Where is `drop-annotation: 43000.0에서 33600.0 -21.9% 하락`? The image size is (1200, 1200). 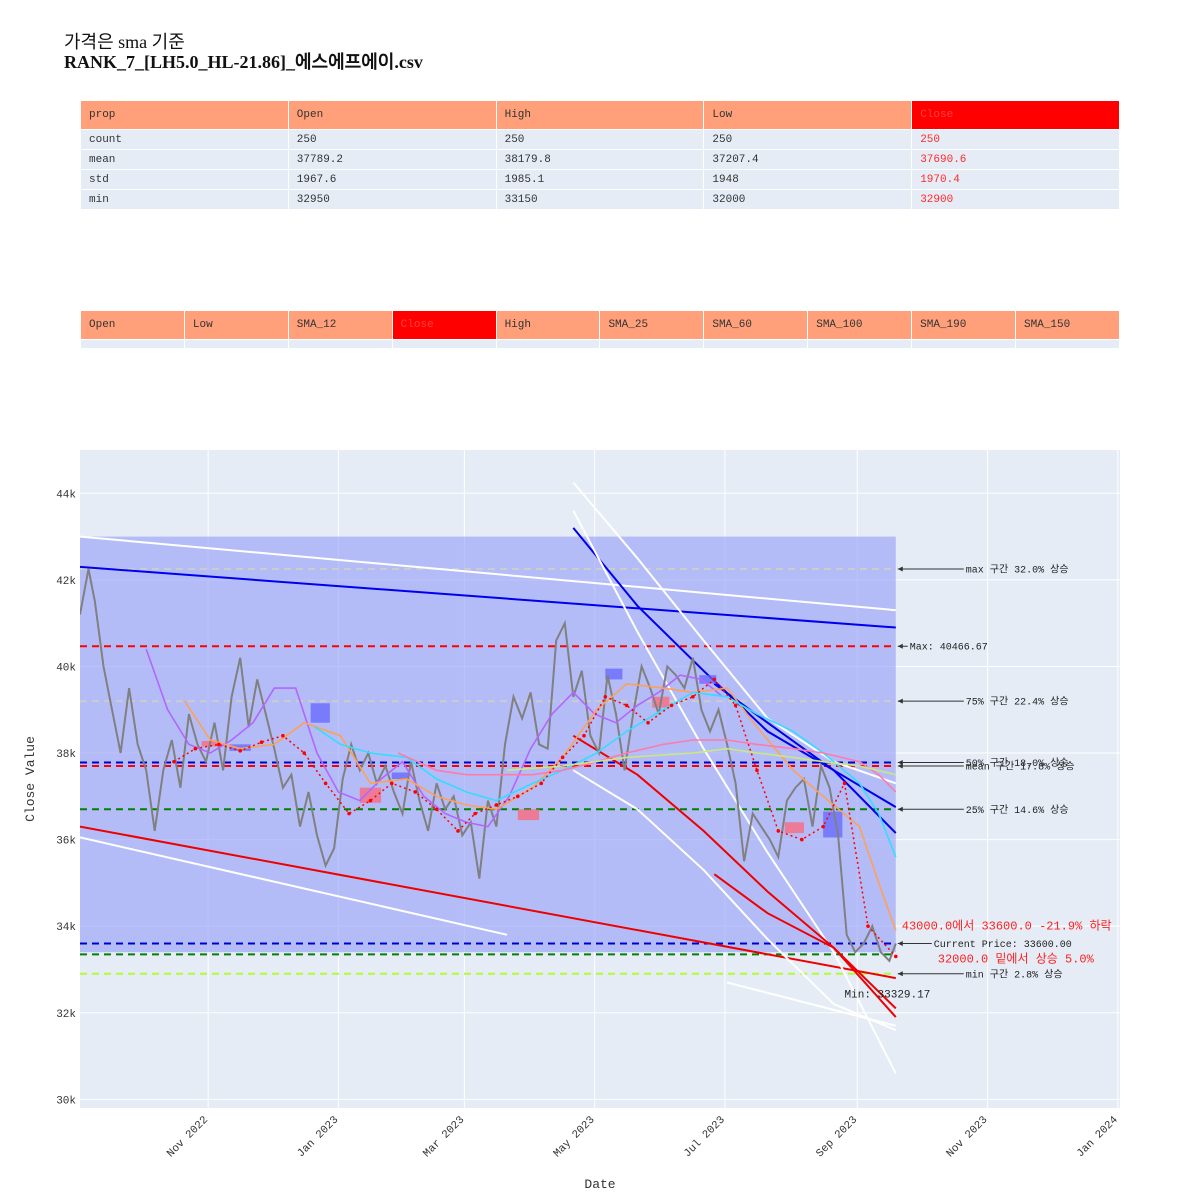 drop-annotation: 43000.0에서 33600.0 -21.9% 하락 is located at coordinates (1007, 926).